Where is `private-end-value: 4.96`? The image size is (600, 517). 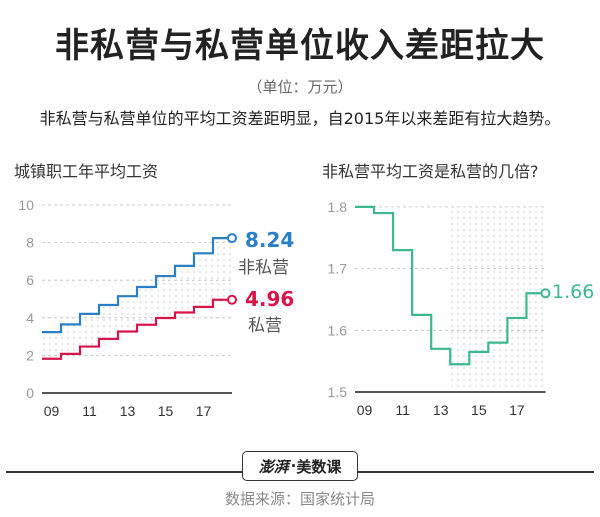
private-end-value: 4.96 is located at coordinates (270, 299).